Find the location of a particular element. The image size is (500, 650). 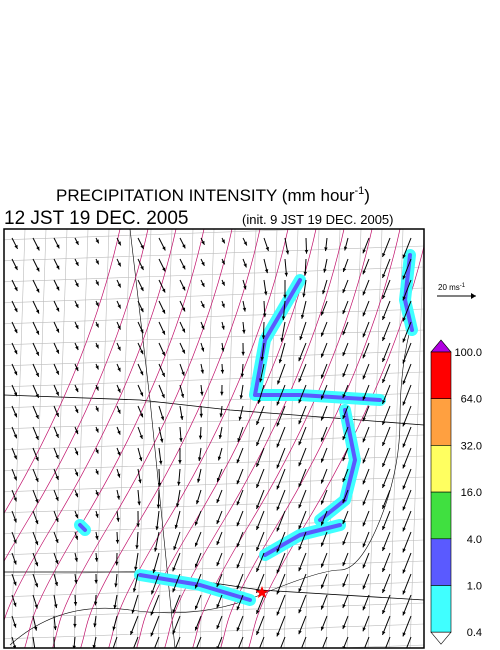

colorbar-top is located at coordinates (441, 346).